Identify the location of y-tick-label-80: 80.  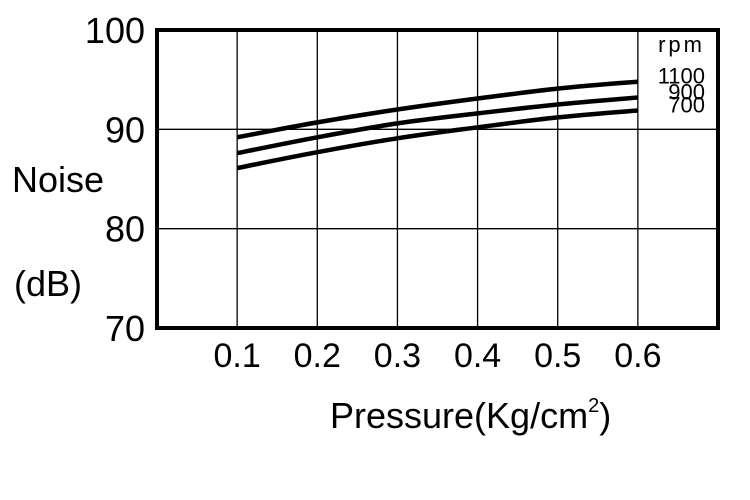
(125, 229).